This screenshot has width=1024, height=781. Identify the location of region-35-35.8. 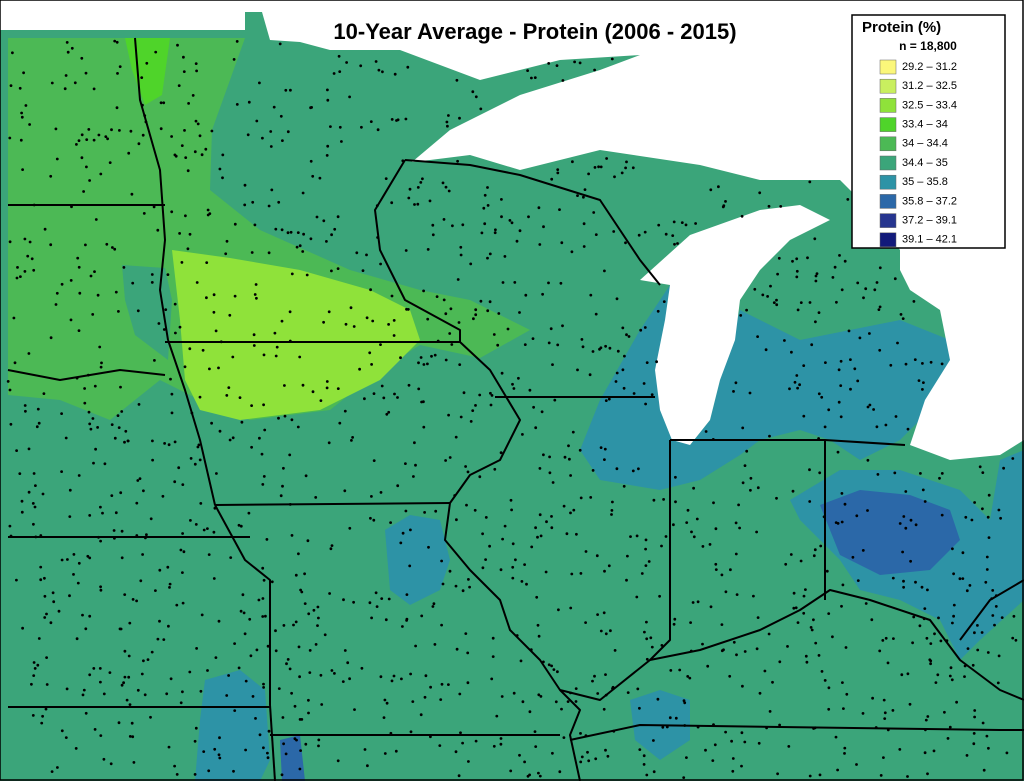
(417, 560).